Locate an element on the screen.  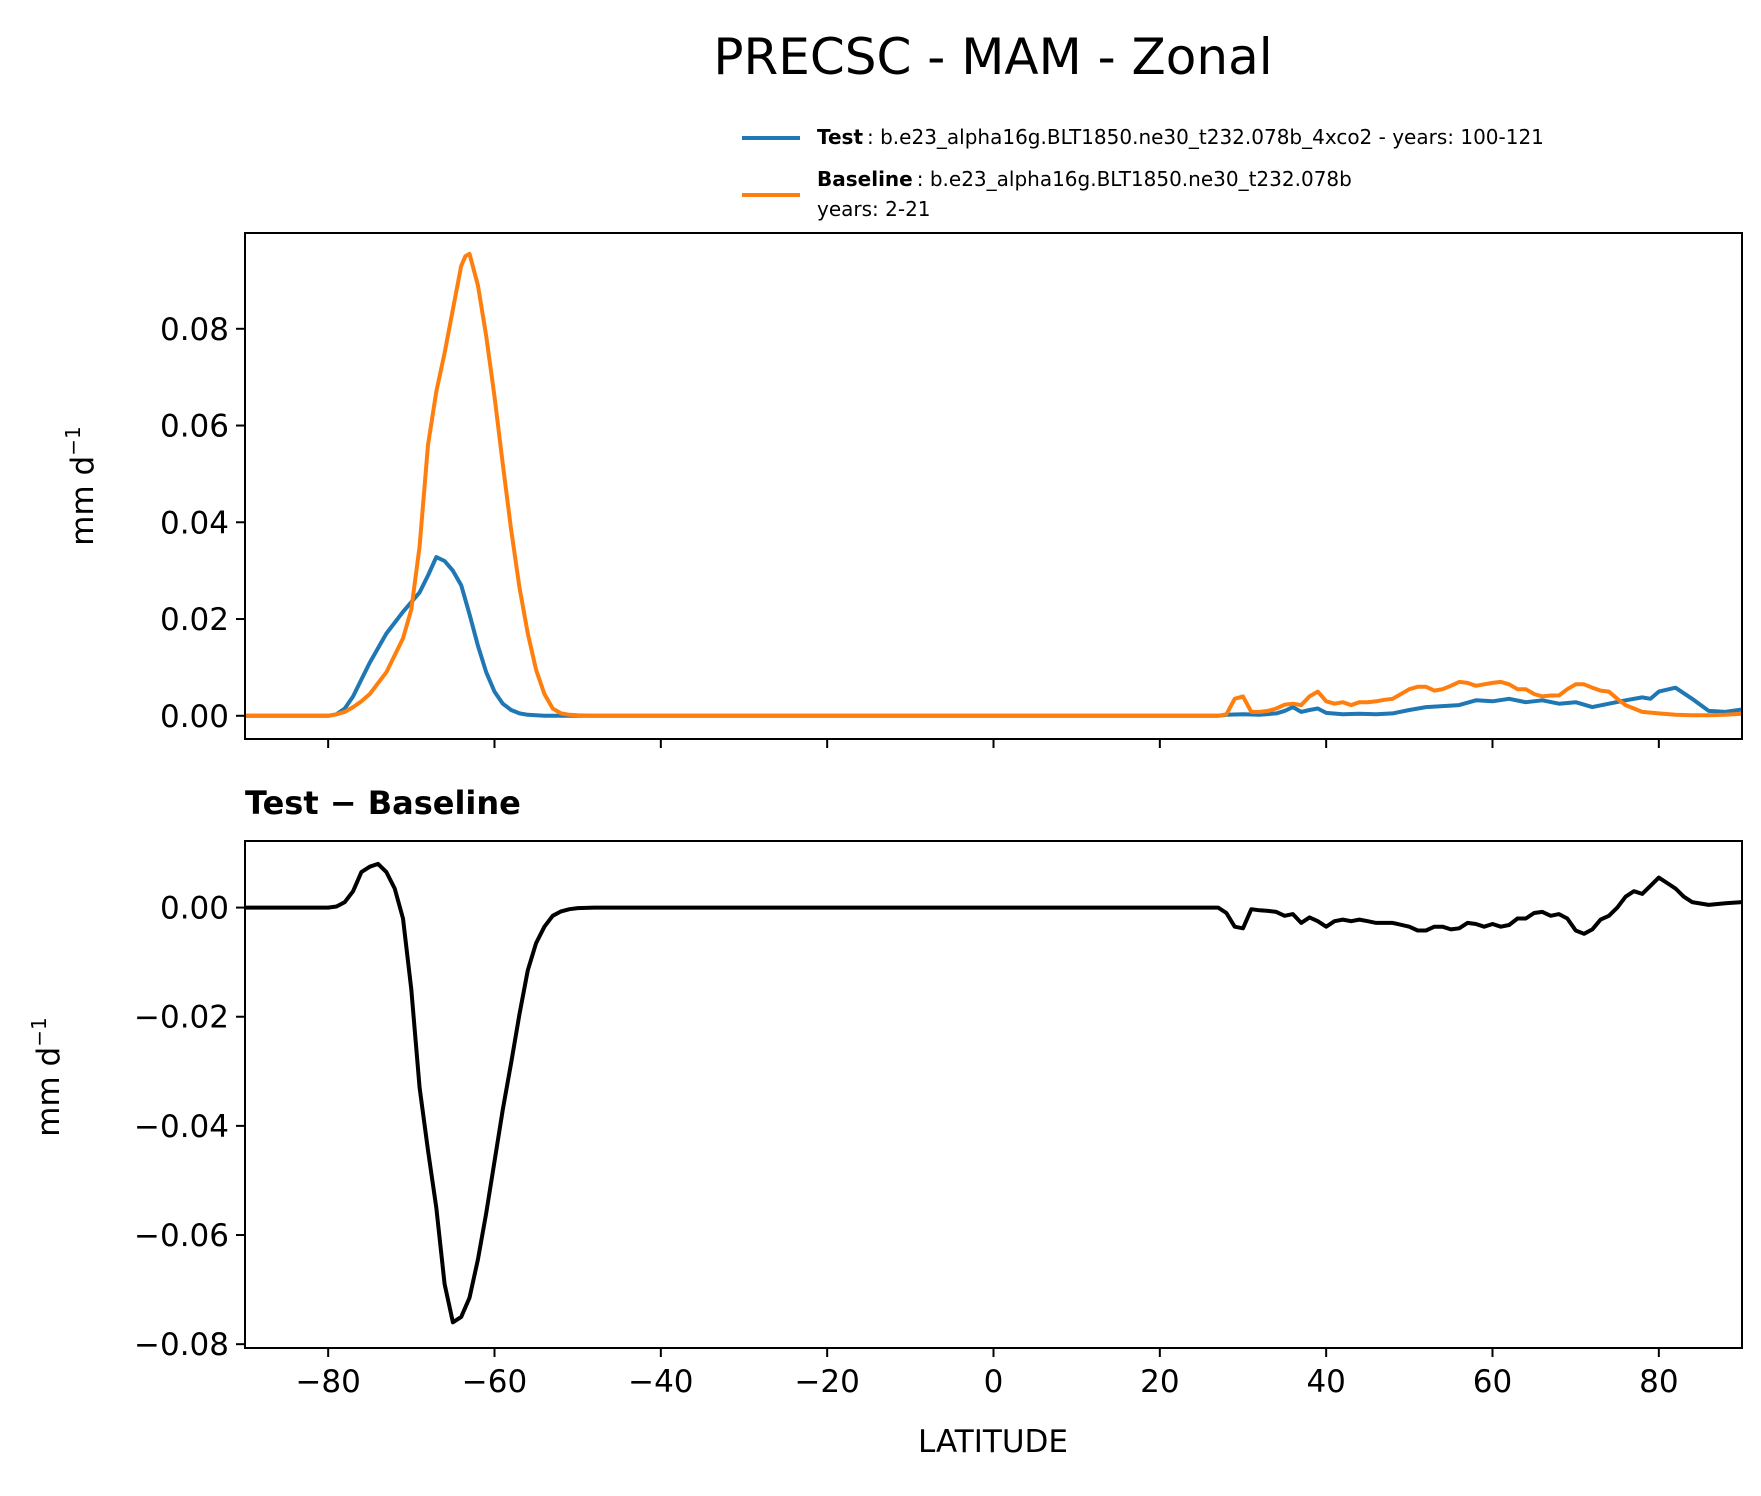
top-x-ticks is located at coordinates (993, 743).